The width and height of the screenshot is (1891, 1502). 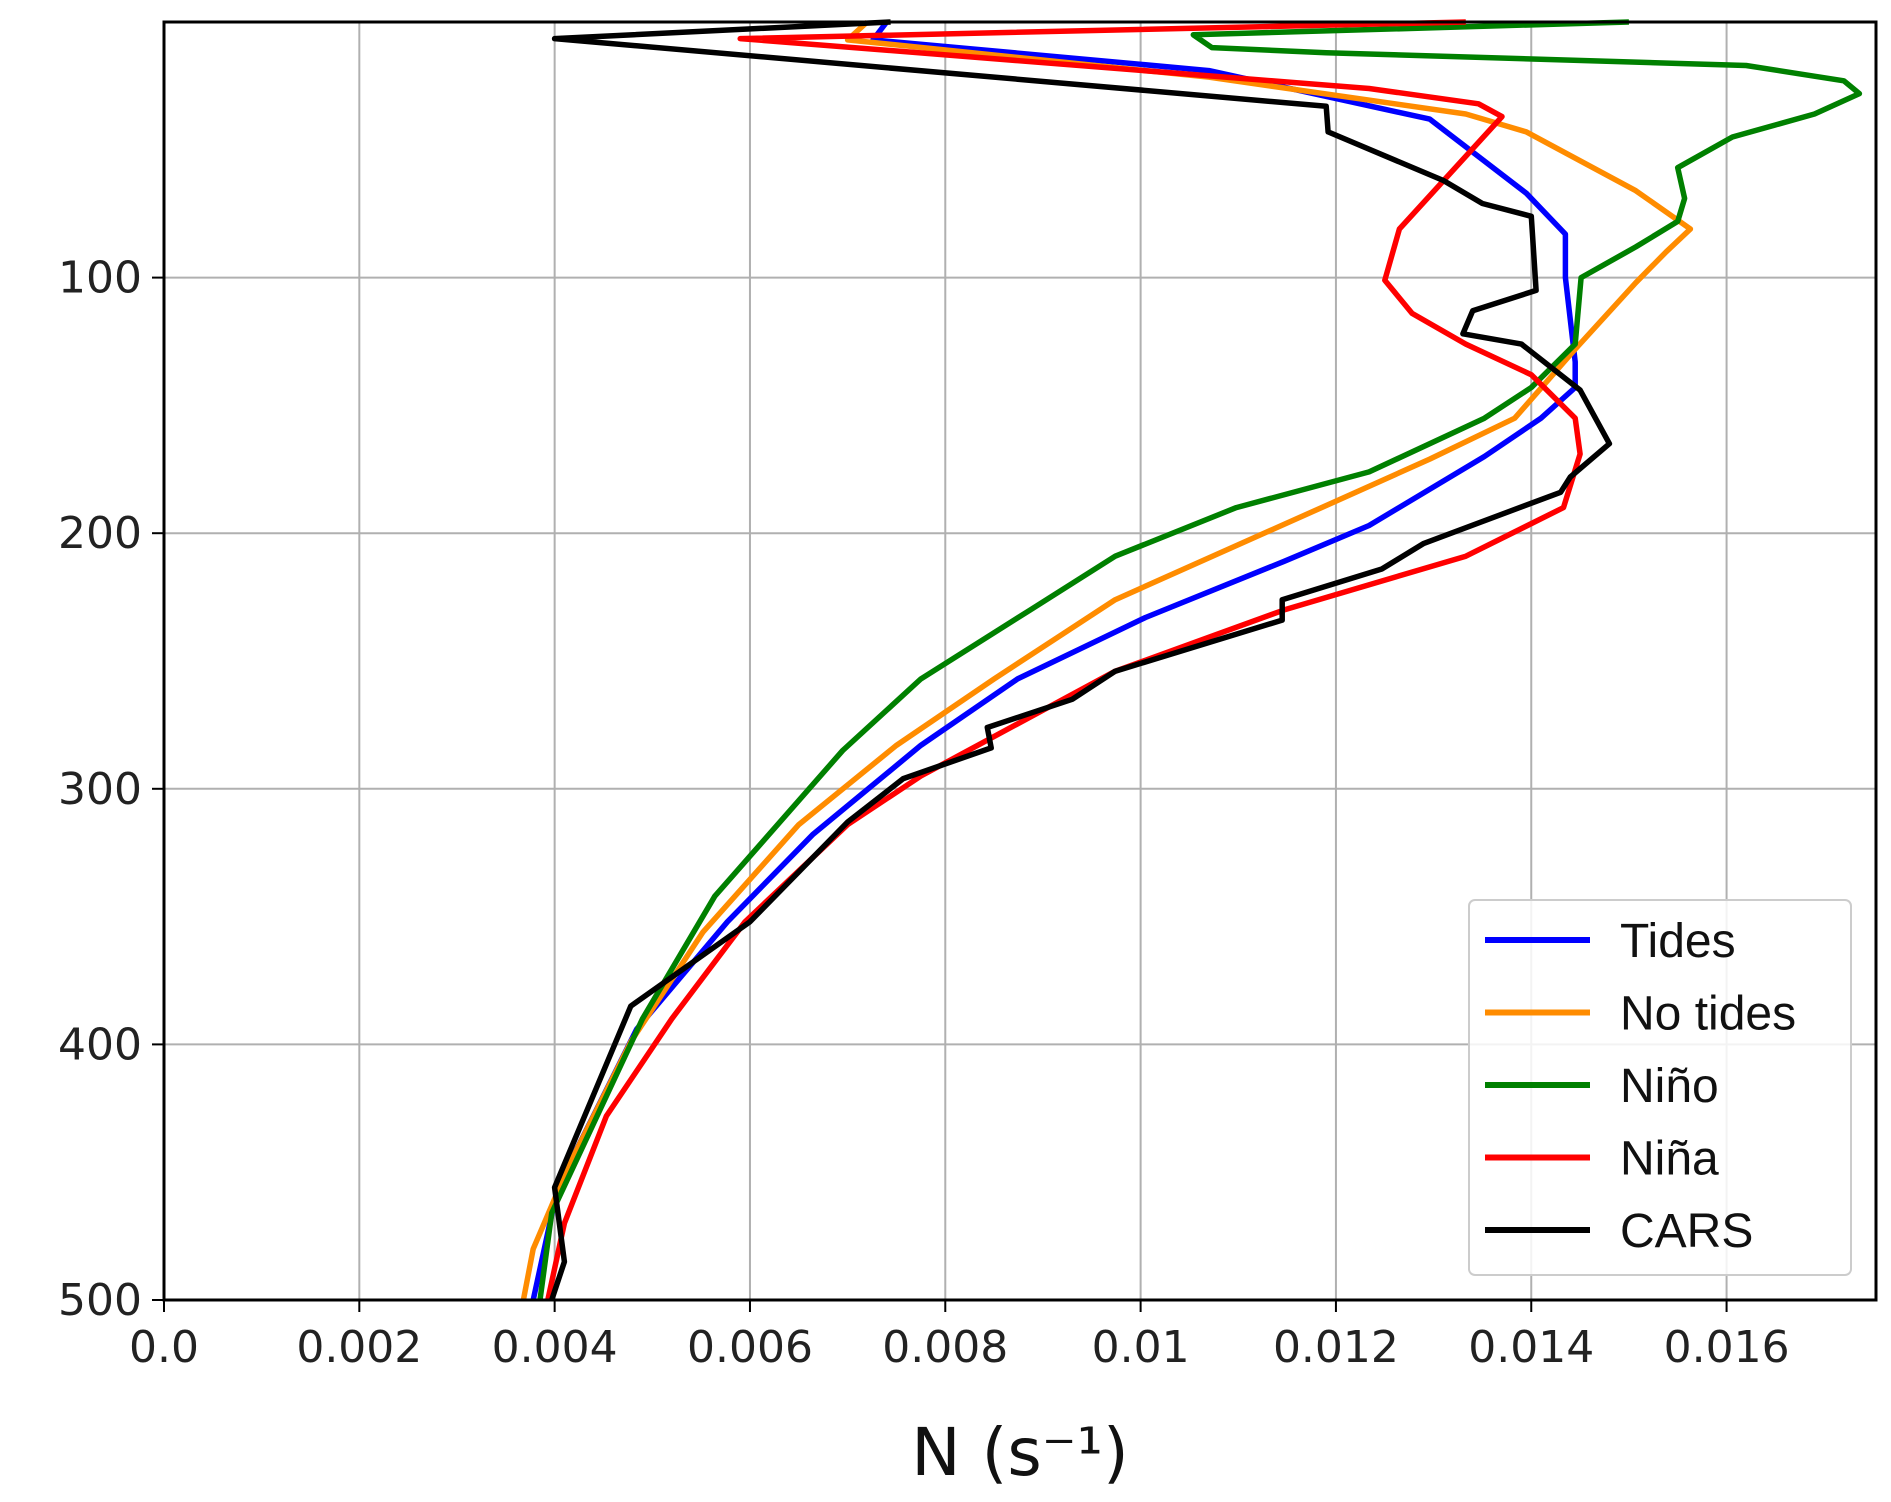 I want to click on y-tick-label: 400, so click(x=100, y=1044).